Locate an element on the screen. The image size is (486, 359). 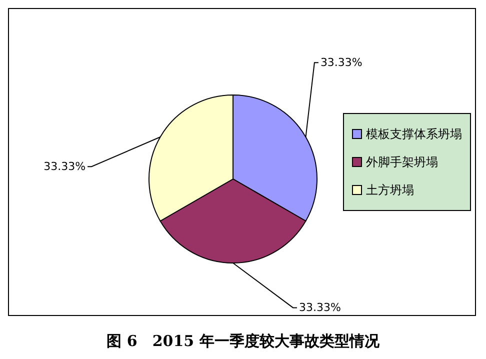
legend-label: 外脚手架坍塌 is located at coordinates (402, 162).